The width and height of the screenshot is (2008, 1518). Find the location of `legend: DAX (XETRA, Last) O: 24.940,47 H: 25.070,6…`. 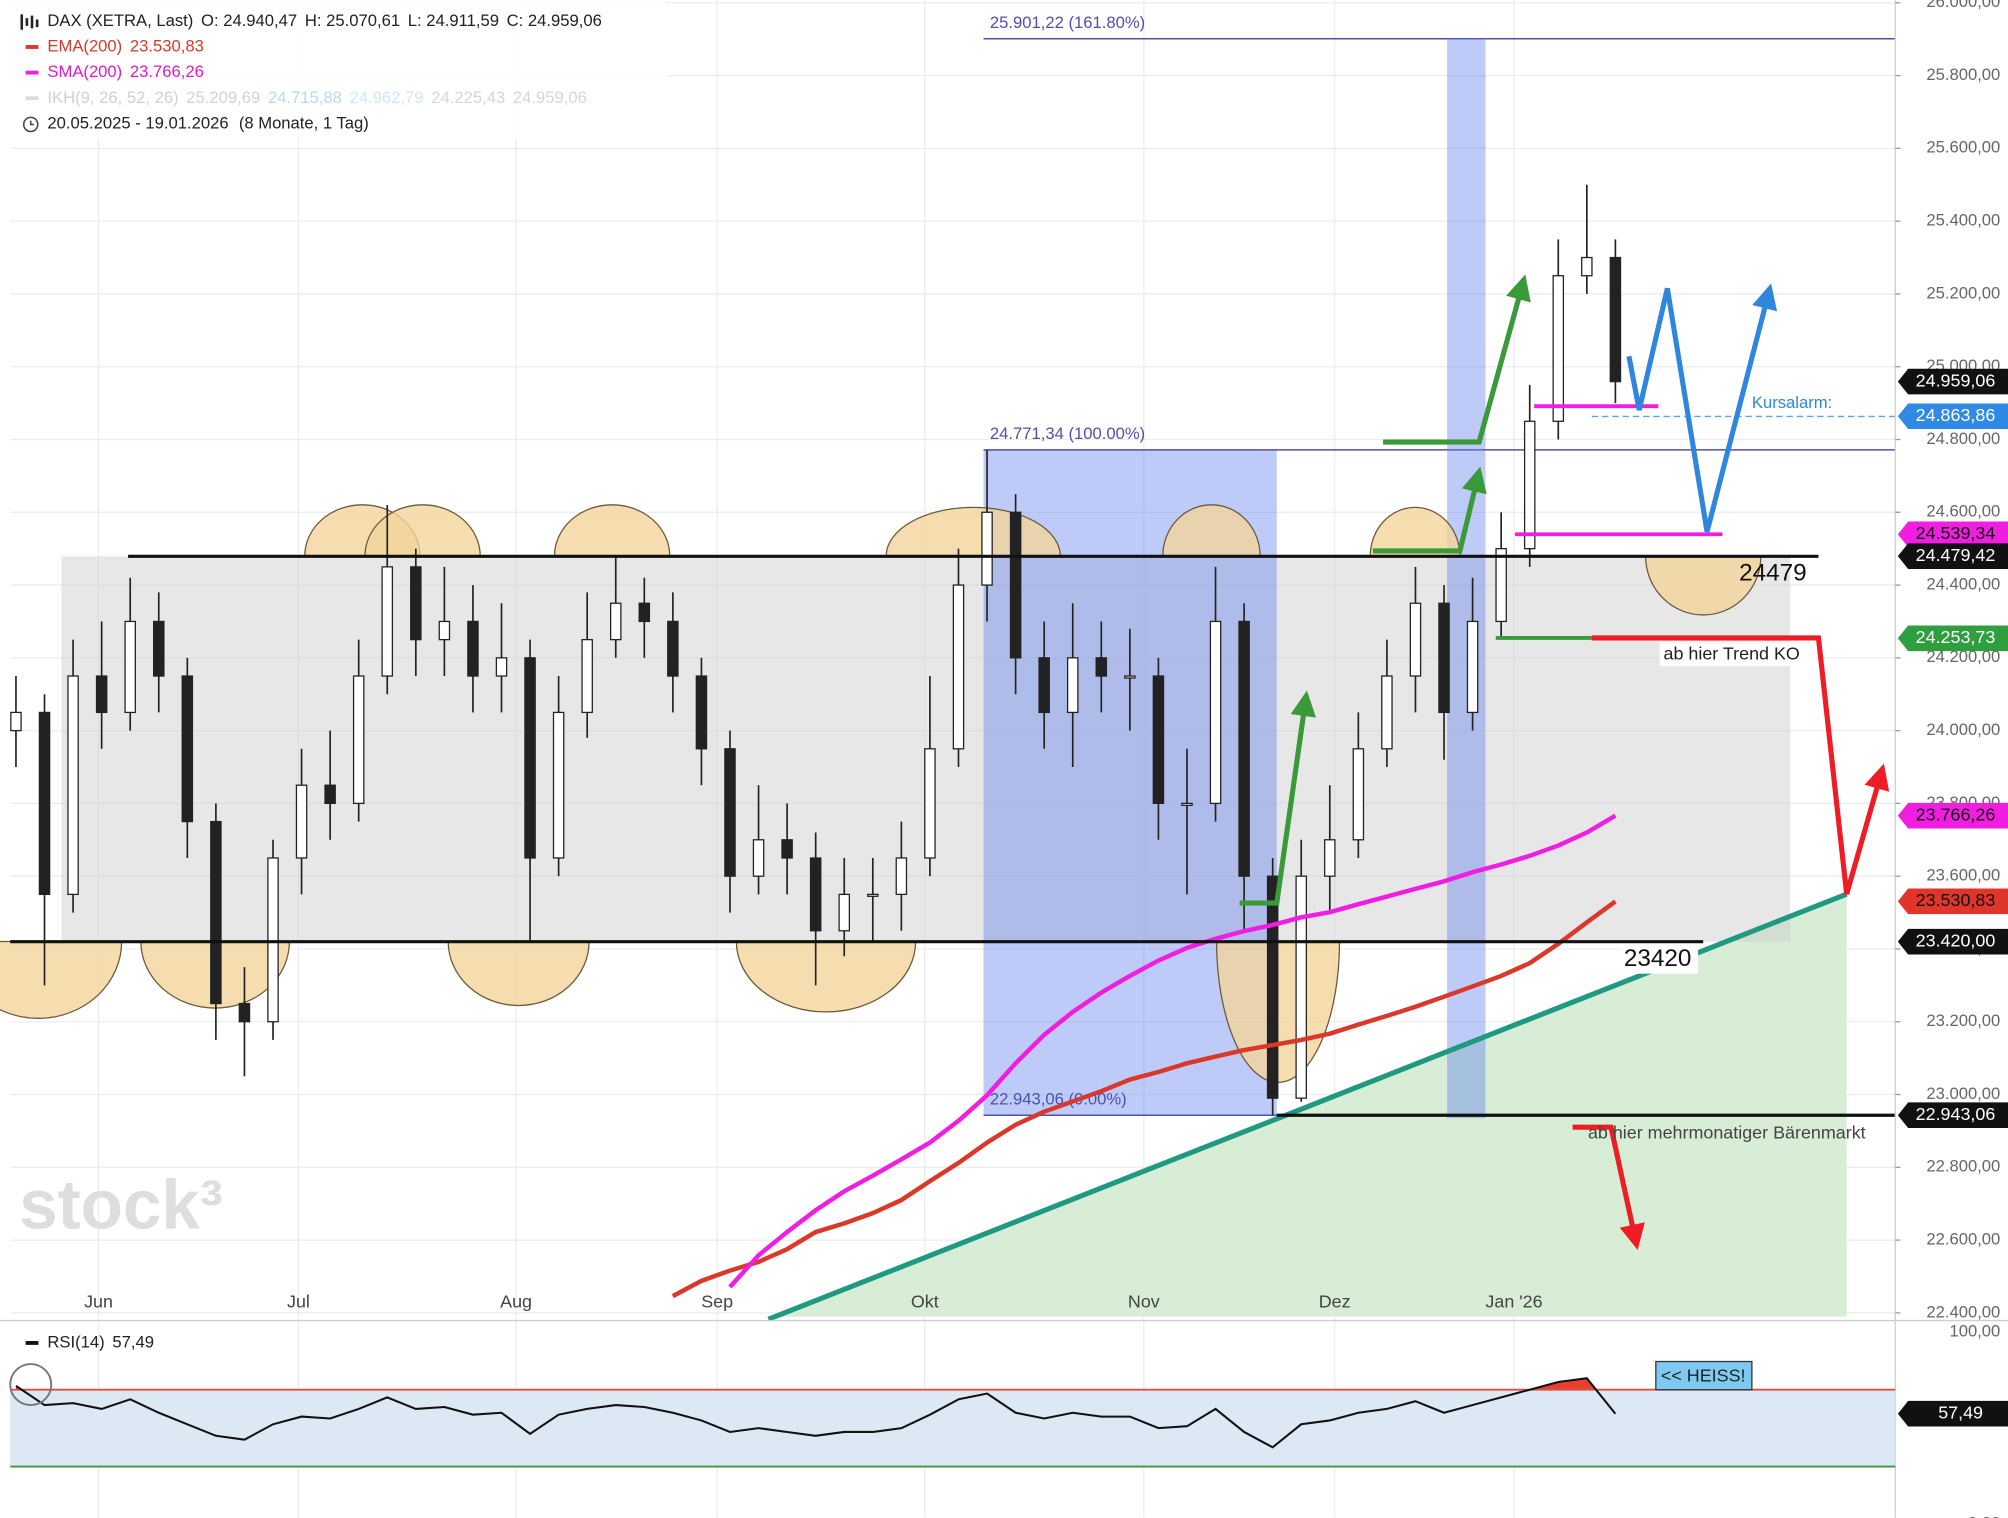

legend: DAX (XETRA, Last) O: 24.940,47 H: 25.070,6… is located at coordinates (311, 72).